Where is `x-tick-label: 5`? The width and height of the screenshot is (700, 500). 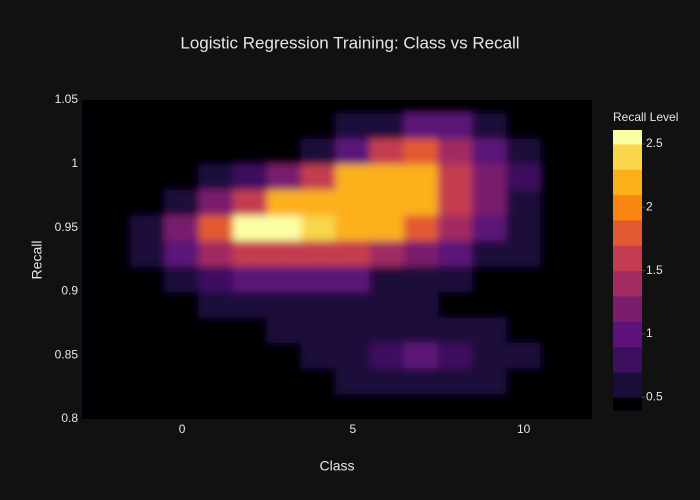
x-tick-label: 5 is located at coordinates (353, 429).